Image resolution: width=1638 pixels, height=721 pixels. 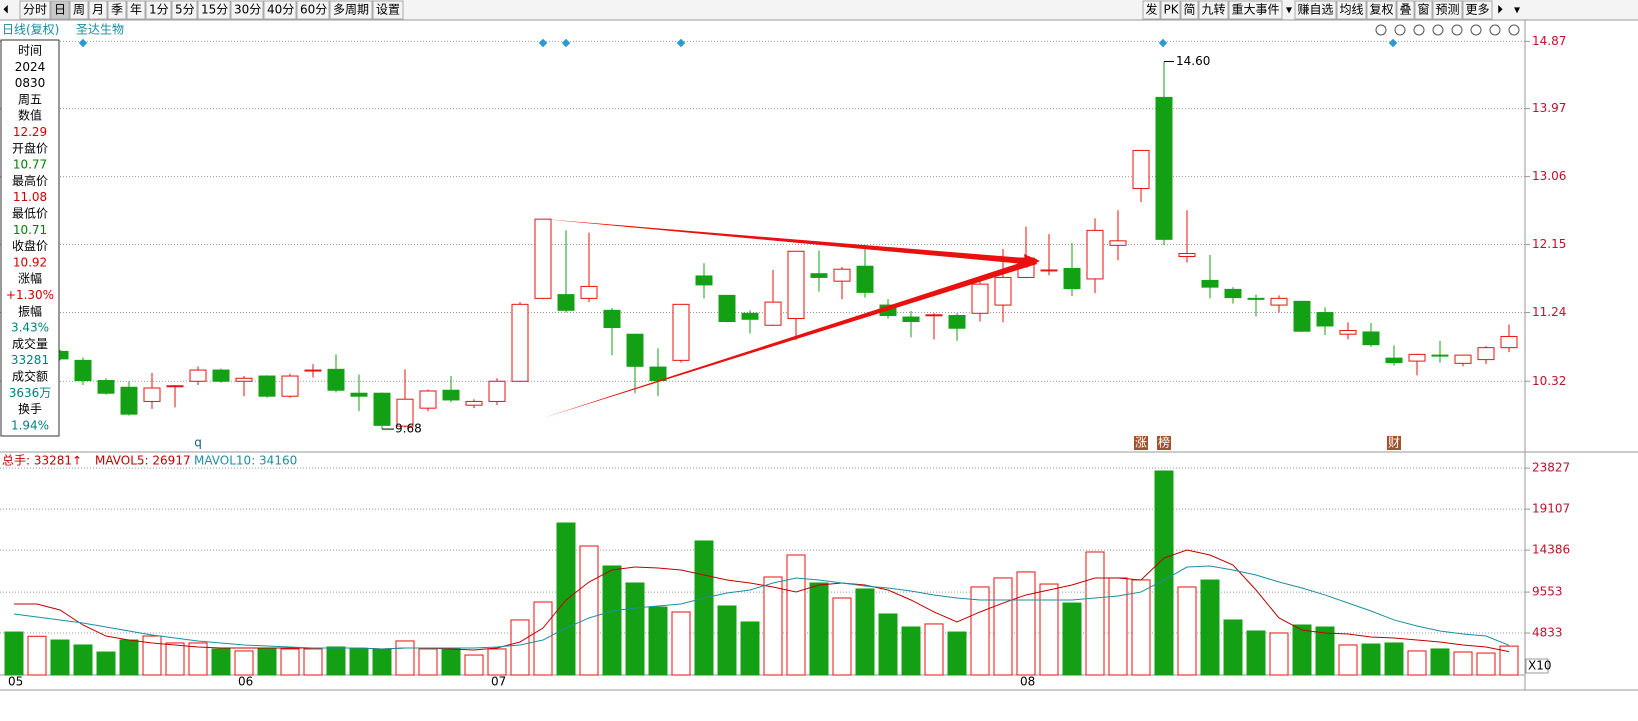 I want to click on toolbar-label: 窗, so click(x=1424, y=10).